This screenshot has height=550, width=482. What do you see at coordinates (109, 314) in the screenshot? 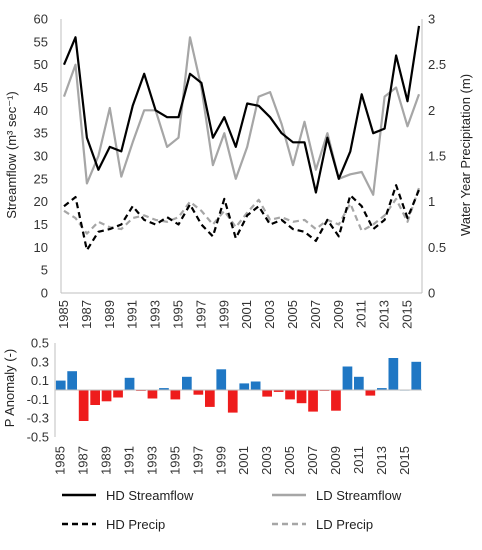
I see `top-x-tick-label: 1989` at bounding box center [109, 314].